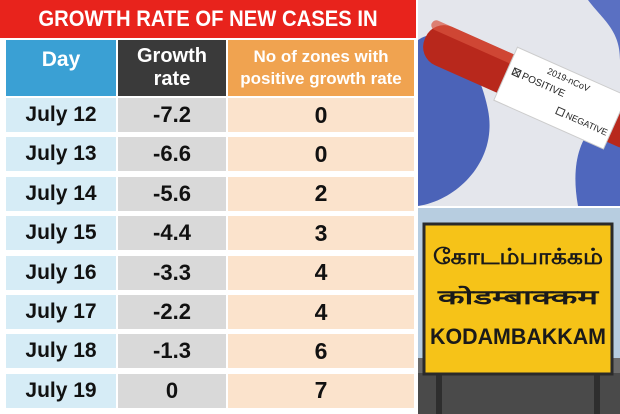  Describe the element at coordinates (61, 312) in the screenshot. I see `day-cell: July 17` at that location.